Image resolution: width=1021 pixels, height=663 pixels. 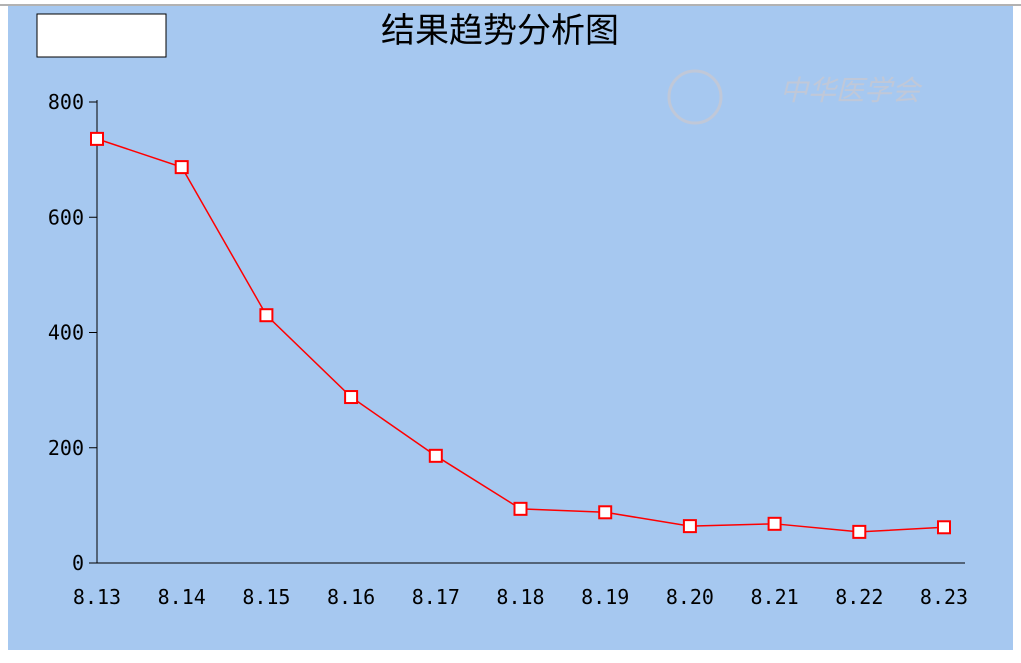 I want to click on y-tick-label: 200, so click(x=66, y=448).